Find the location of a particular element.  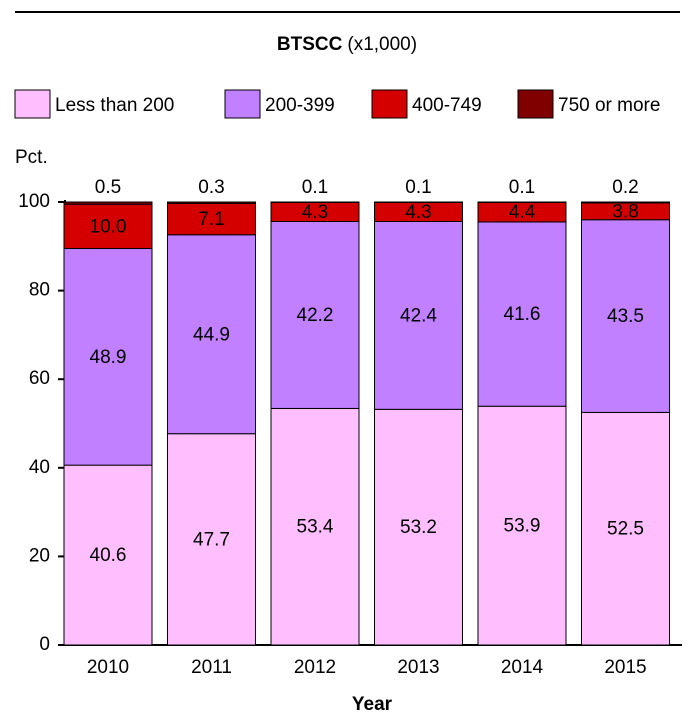

y-tick-label: 40 is located at coordinates (39, 467).